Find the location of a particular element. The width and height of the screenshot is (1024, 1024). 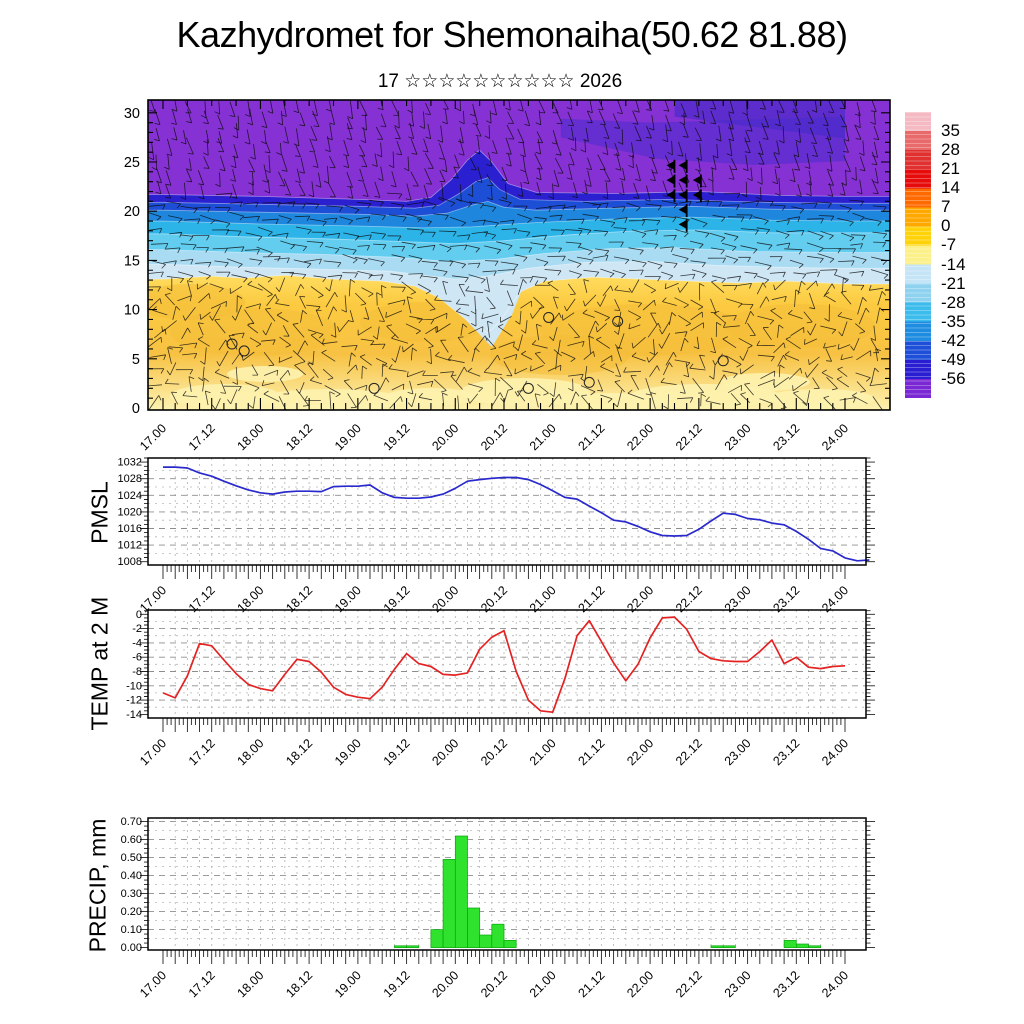

pmsl-frame is located at coordinates (507, 511).